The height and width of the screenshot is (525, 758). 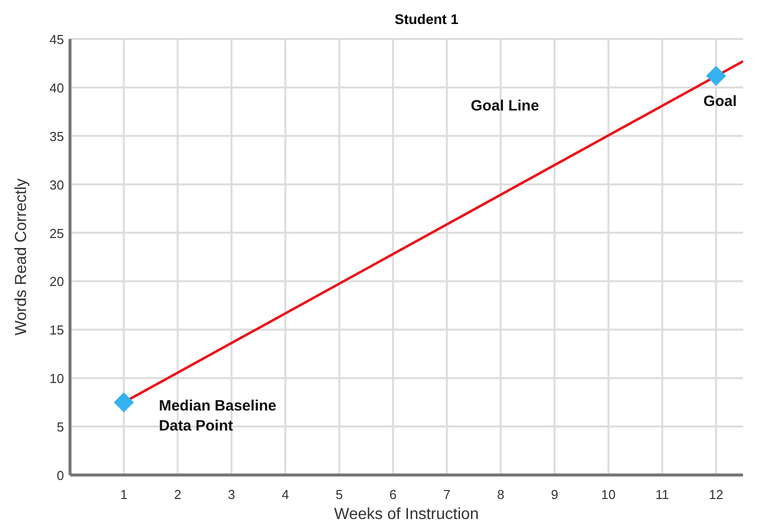 What do you see at coordinates (500, 494) in the screenshot?
I see `x-tick-label: 8` at bounding box center [500, 494].